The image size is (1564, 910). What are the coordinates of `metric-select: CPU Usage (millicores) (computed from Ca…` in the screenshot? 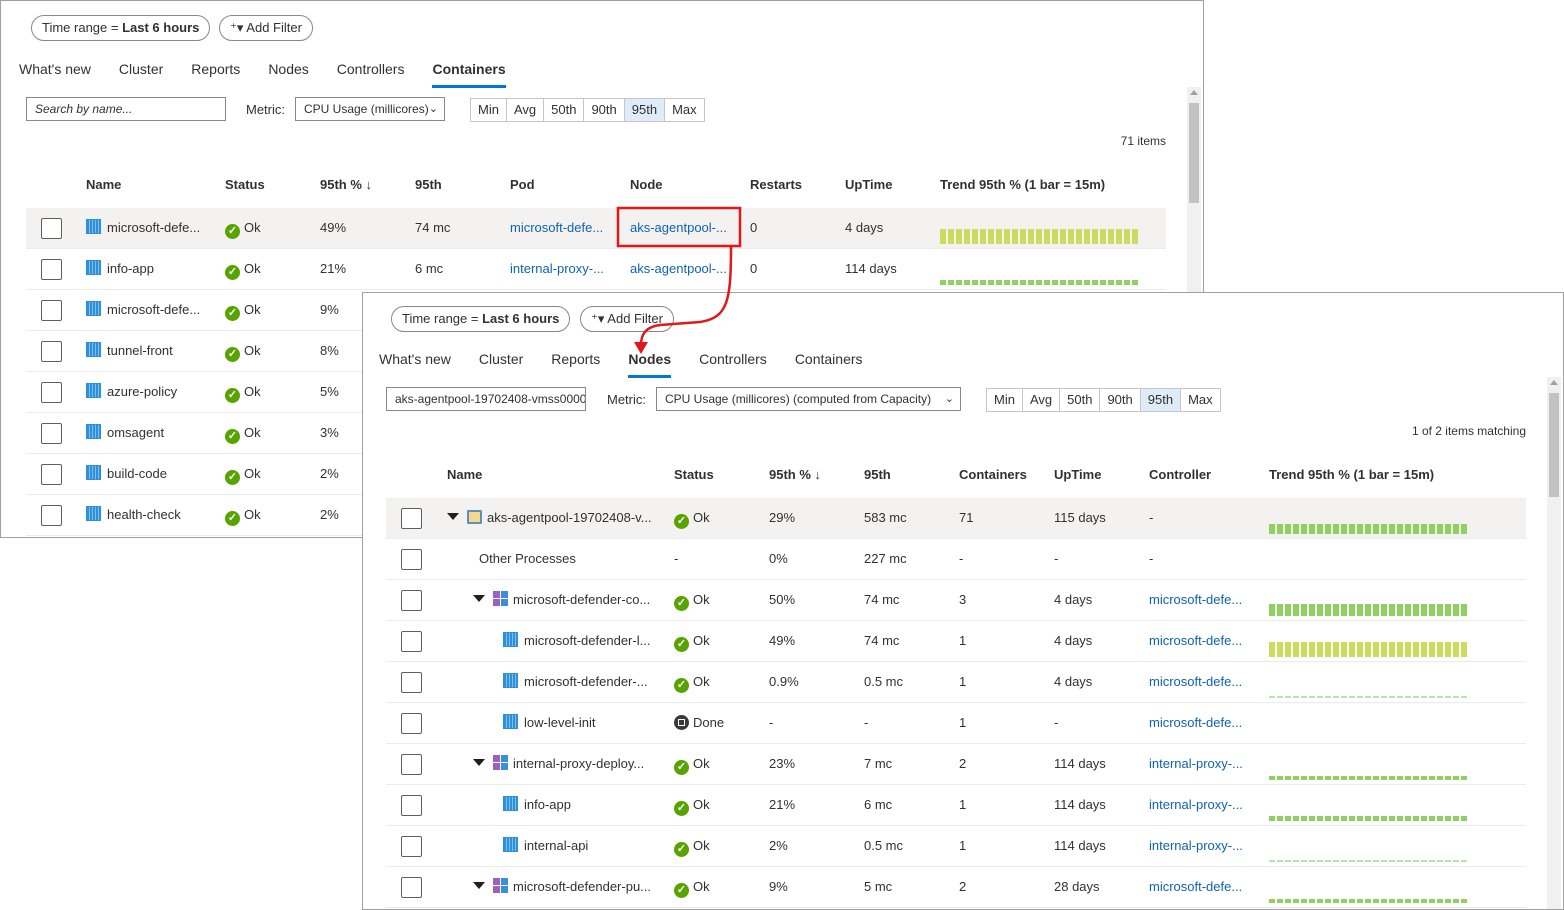 It's located at (808, 399).